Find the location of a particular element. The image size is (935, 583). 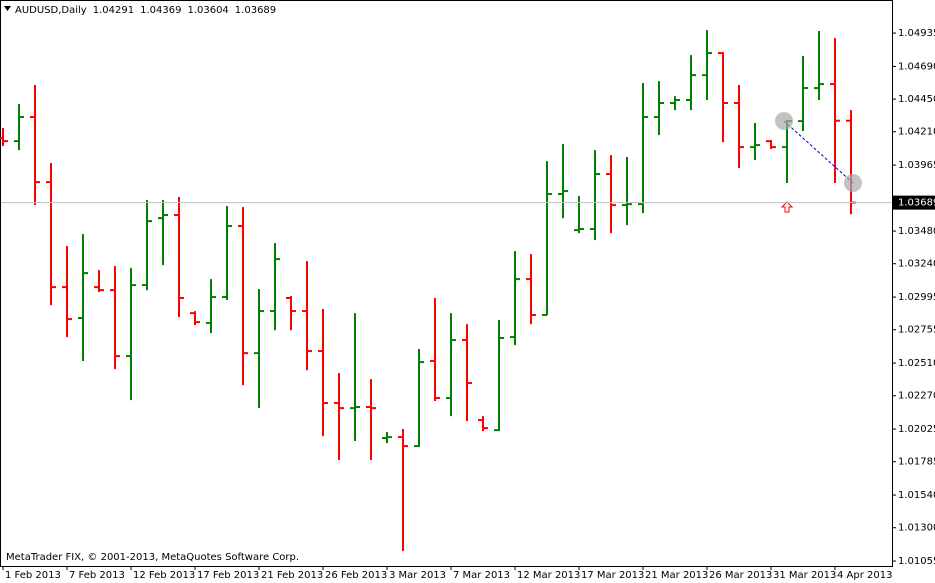

y-tick-label: 1.01300 is located at coordinates (916, 528).